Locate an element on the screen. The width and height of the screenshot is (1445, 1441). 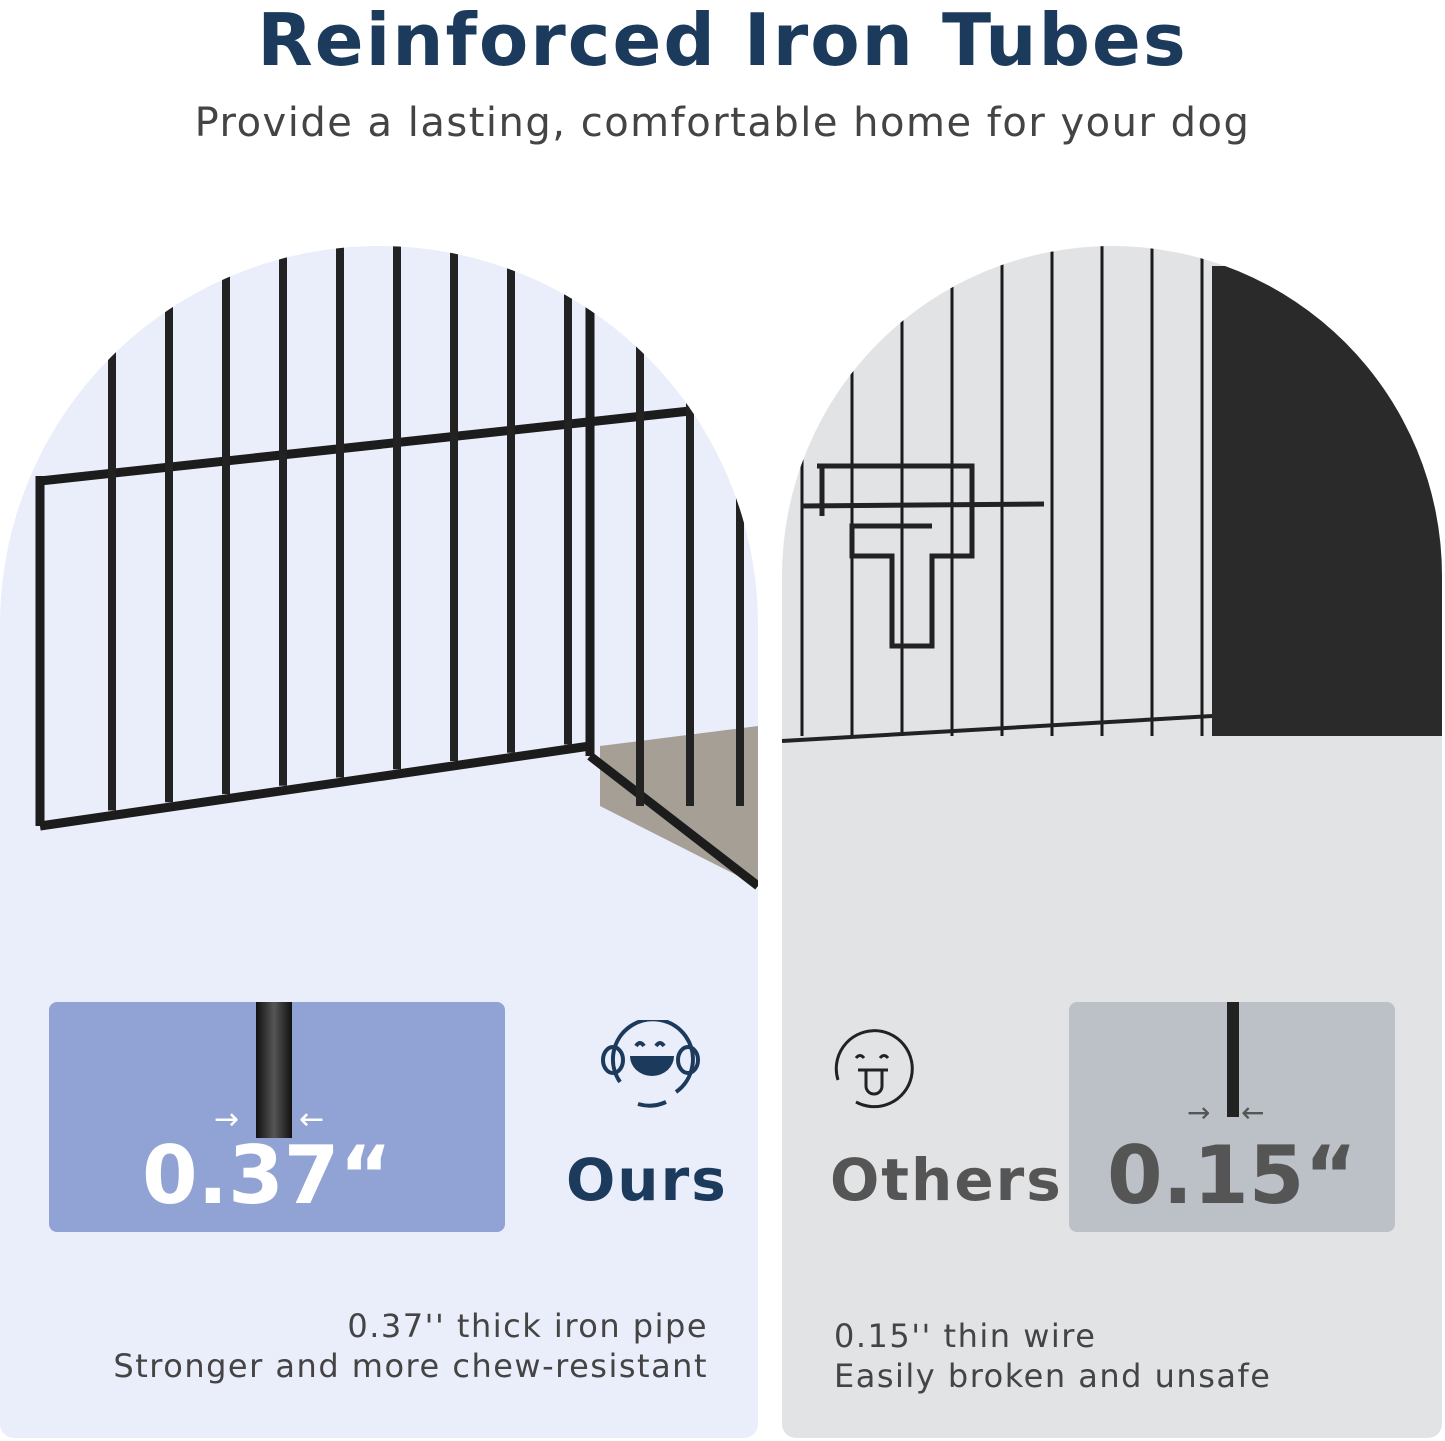
ours-thickness-value: 0.37“ is located at coordinates (267, 1175).